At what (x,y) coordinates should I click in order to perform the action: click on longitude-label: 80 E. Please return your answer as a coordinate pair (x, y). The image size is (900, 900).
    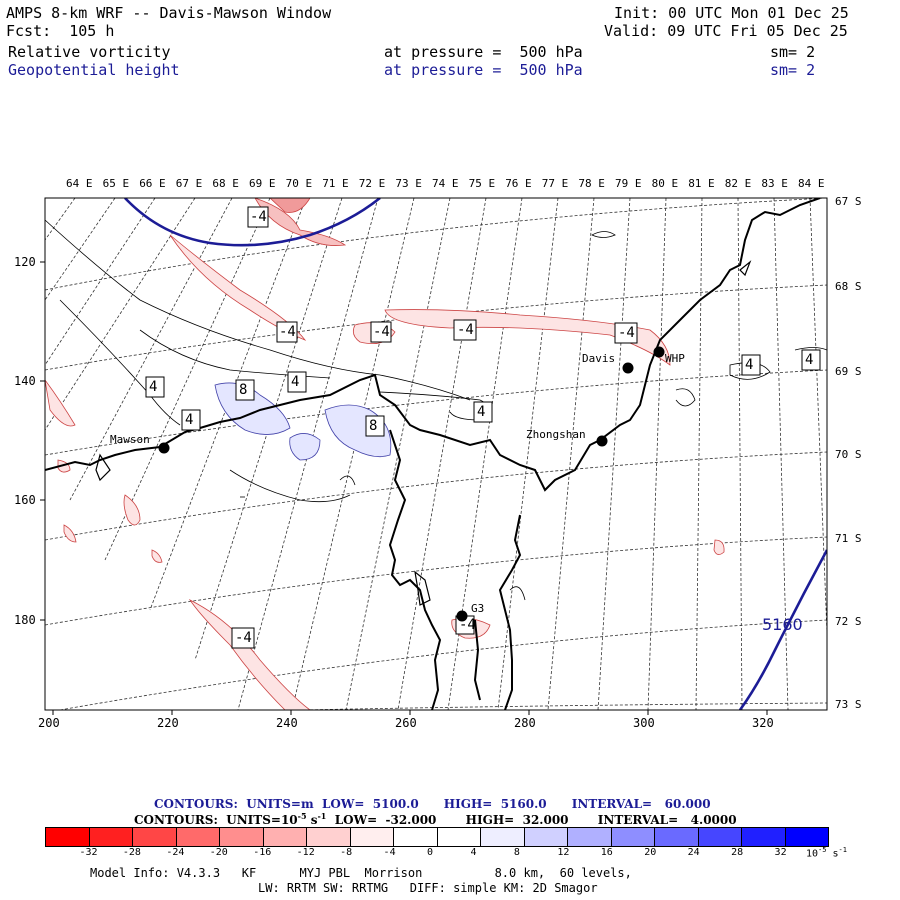
    Looking at the image, I should click on (665, 183).